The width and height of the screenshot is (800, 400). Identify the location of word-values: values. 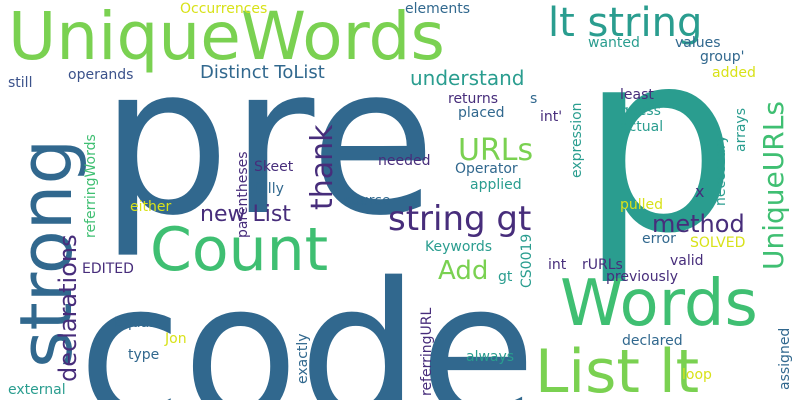
(698, 43).